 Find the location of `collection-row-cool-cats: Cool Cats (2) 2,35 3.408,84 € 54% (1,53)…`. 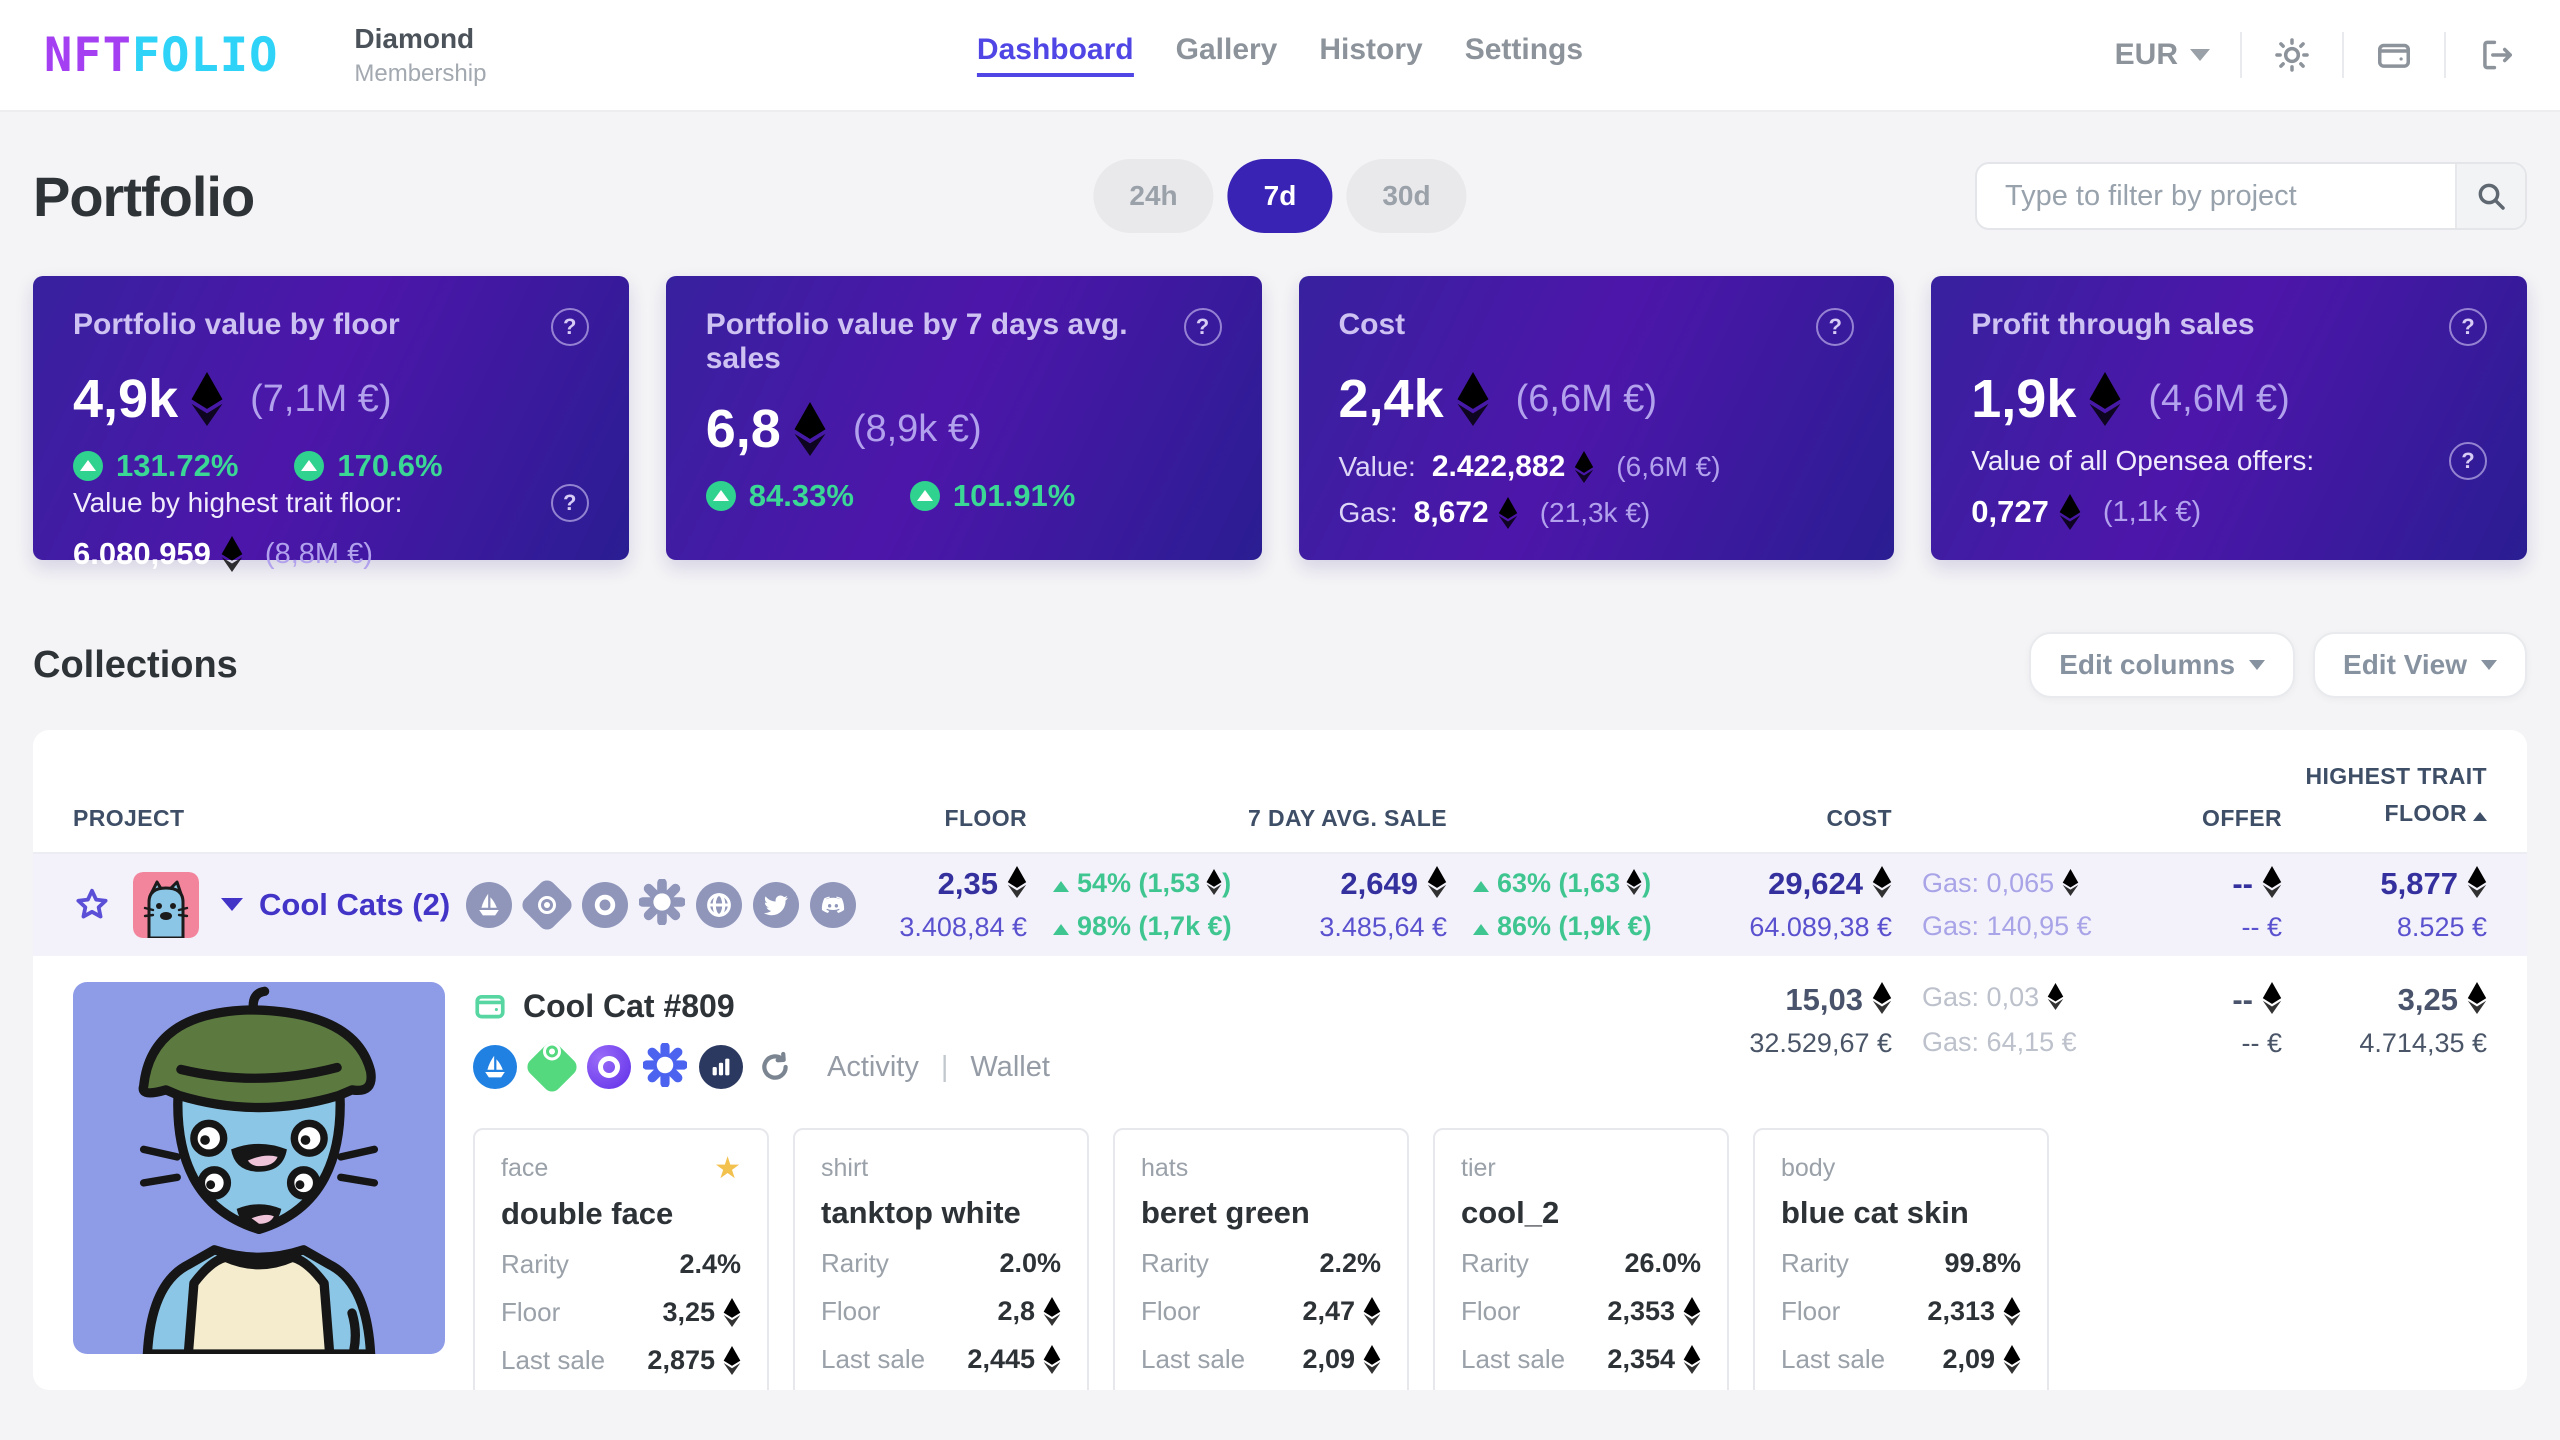

collection-row-cool-cats: Cool Cats (2) 2,35 3.408,84 € 54% (1,53)… is located at coordinates (1280, 903).